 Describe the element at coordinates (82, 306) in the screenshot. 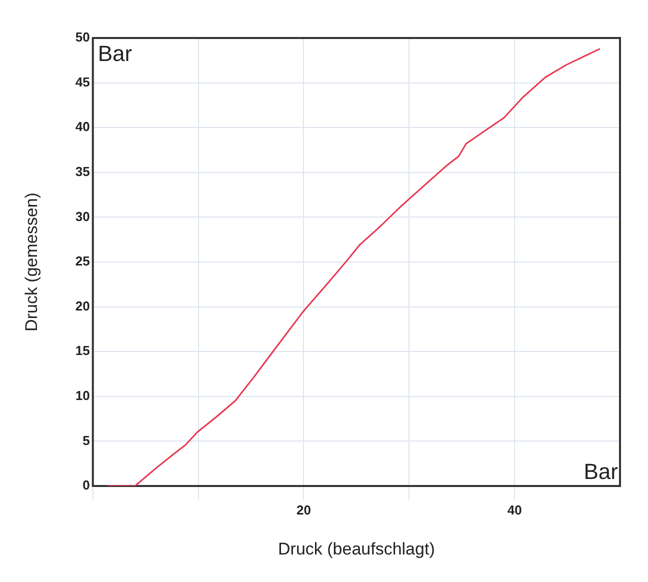

I see `y-tick-label: 20` at that location.